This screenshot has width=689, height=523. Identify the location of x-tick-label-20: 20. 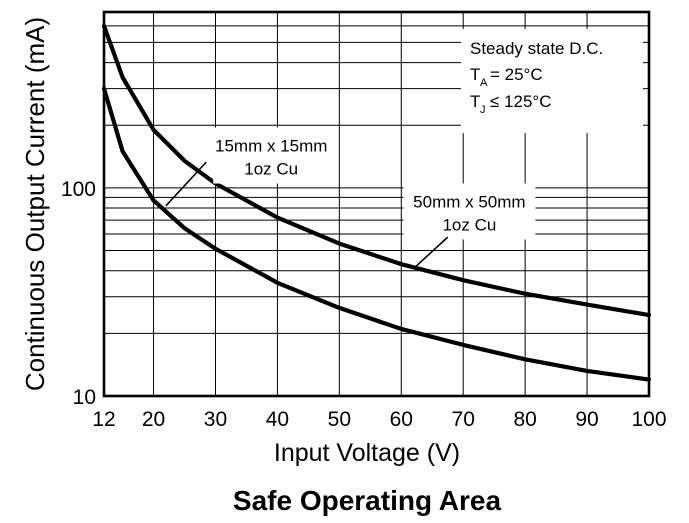
(153, 419).